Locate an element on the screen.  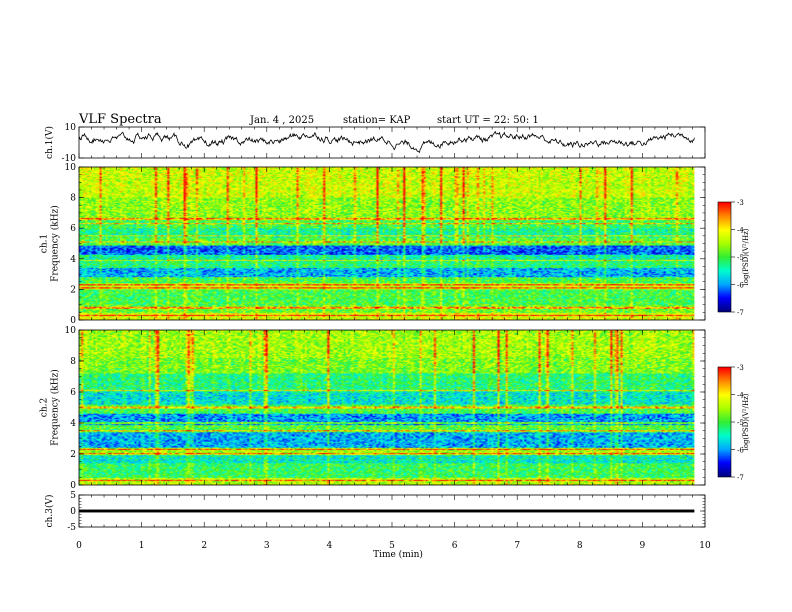
spec1-ytick-label: 2 is located at coordinates (73, 290).